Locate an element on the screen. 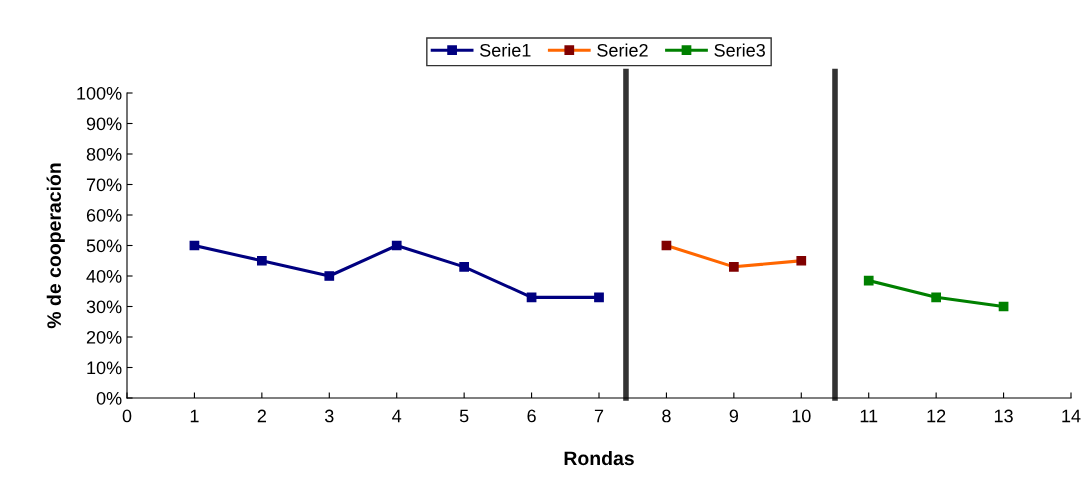  x-tick-label: 9 is located at coordinates (734, 416).